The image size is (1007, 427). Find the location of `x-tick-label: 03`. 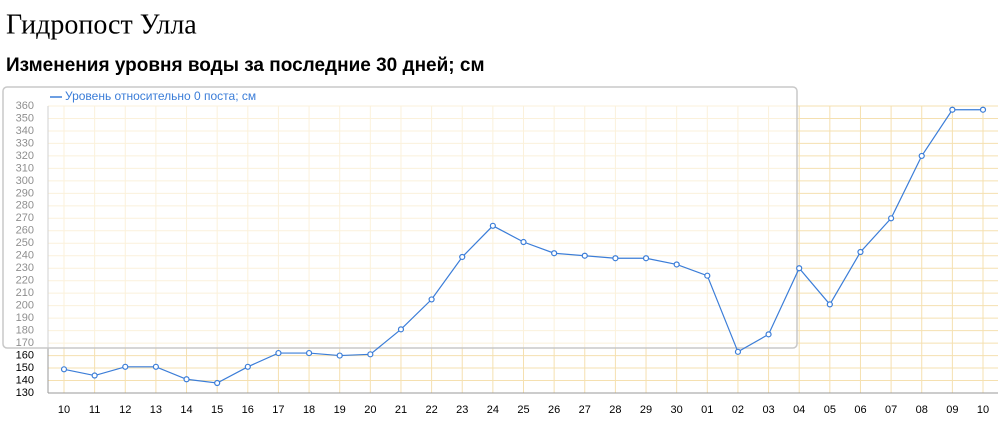

x-tick-label: 03 is located at coordinates (768, 410).